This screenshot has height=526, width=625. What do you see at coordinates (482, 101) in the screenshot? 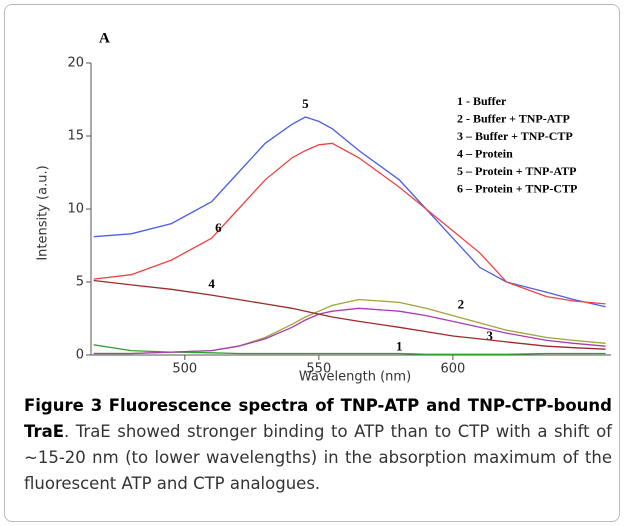
I see `legend-entry: 1 - Buffer` at bounding box center [482, 101].